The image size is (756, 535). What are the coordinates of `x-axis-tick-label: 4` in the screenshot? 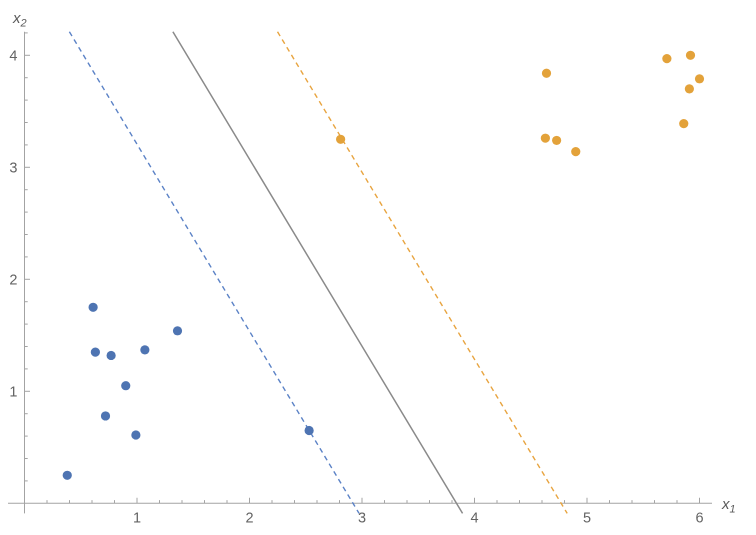 It's located at (474, 518).